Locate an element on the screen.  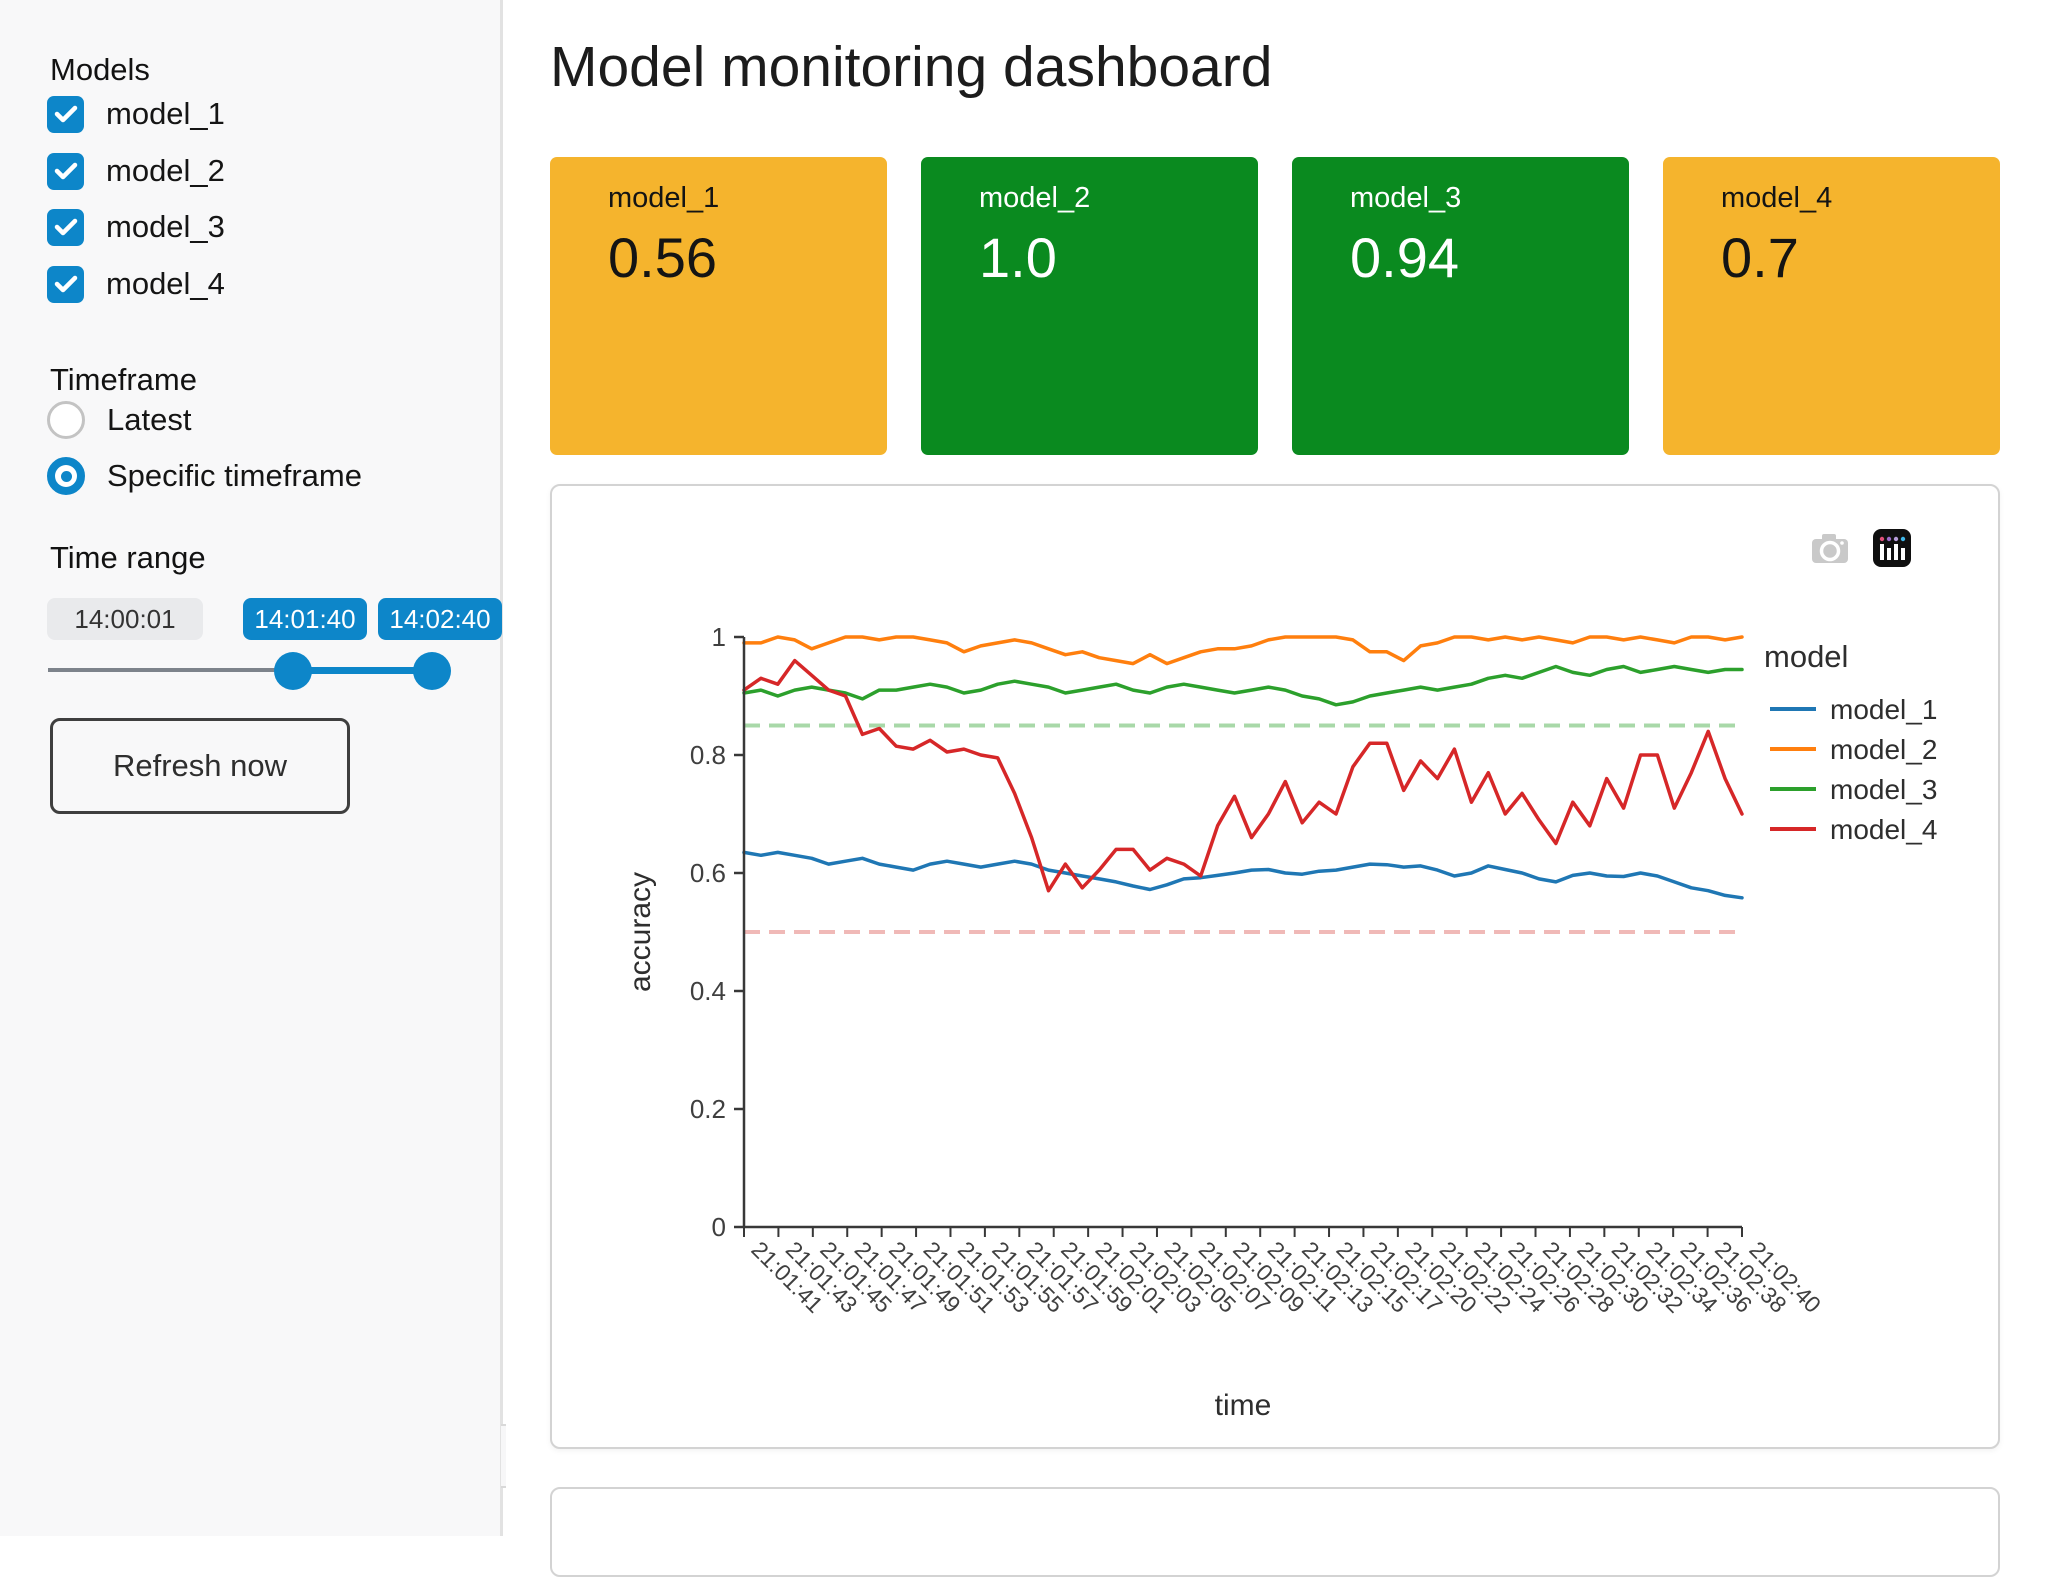
checkbox-label: model_4 is located at coordinates (165, 283).